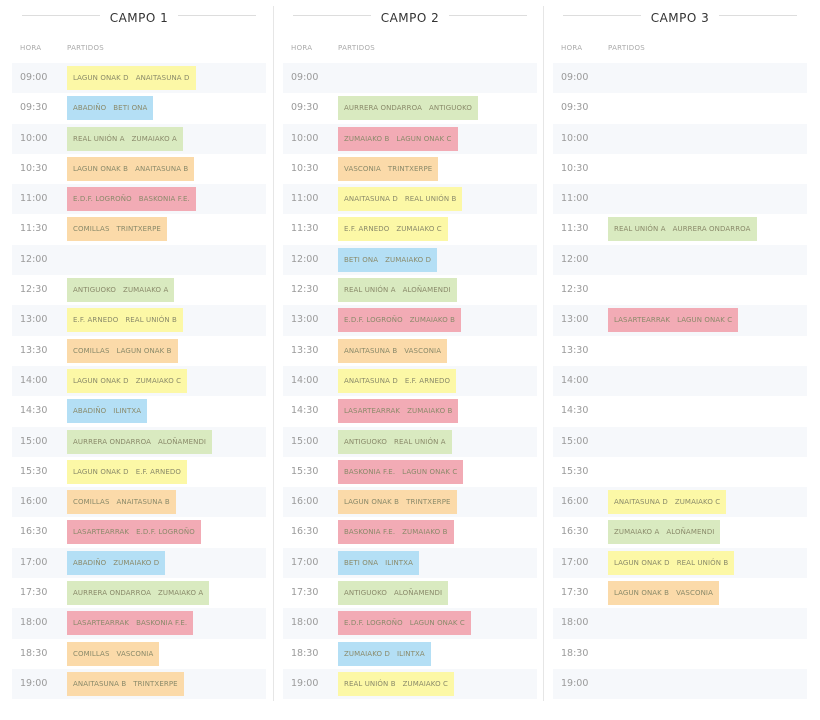  Describe the element at coordinates (127, 471) in the screenshot. I see `match-badge: LAGUN ONAK D E.F. ARNEDO` at that location.